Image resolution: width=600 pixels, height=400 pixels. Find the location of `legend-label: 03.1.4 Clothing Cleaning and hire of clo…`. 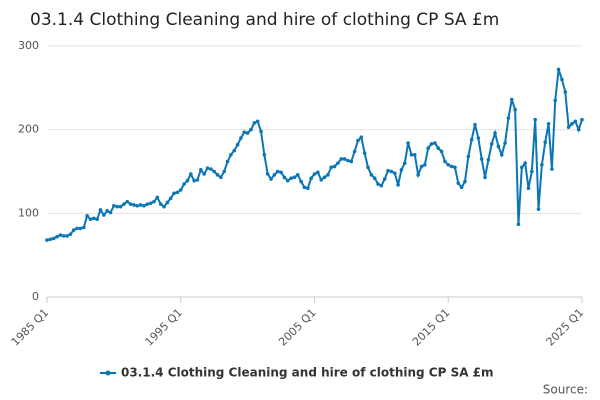

legend-label: 03.1.4 Clothing Cleaning and hire of clo… is located at coordinates (307, 373).